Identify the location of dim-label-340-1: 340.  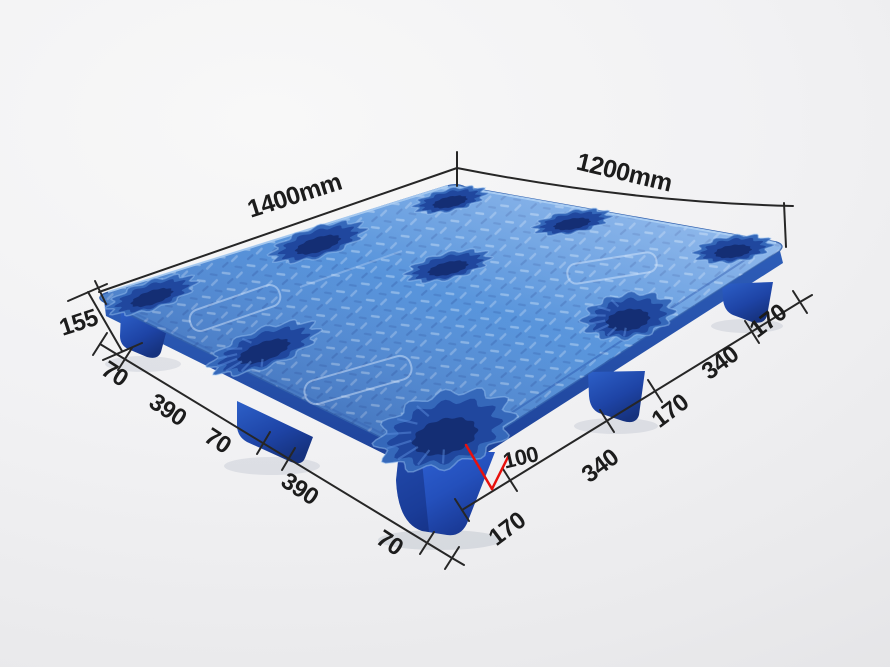
(600, 466).